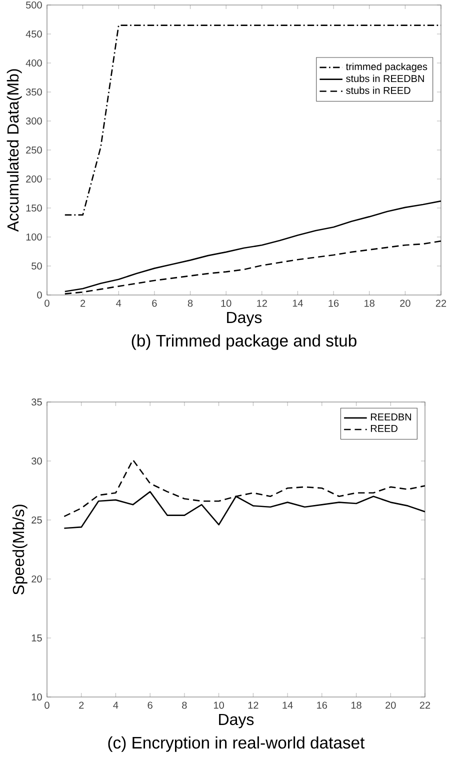  I want to click on y-tick-label: 400, so click(34, 63).